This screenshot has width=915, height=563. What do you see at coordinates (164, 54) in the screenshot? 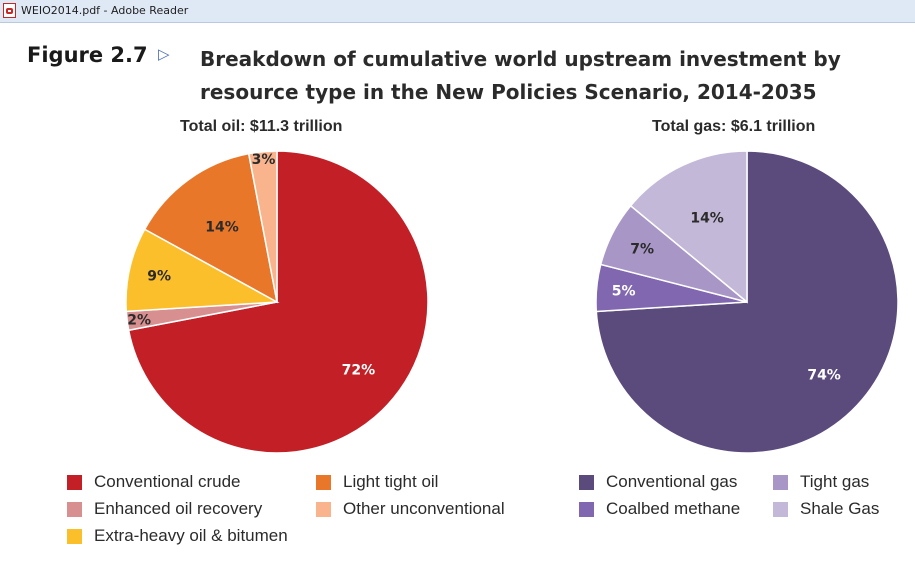
I see `triangle-pointer-icon: ▷` at bounding box center [164, 54].